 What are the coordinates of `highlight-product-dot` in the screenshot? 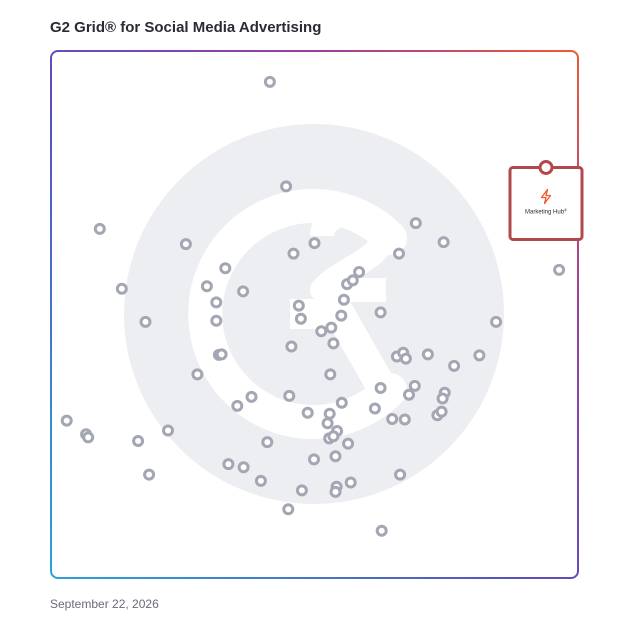 It's located at (546, 167).